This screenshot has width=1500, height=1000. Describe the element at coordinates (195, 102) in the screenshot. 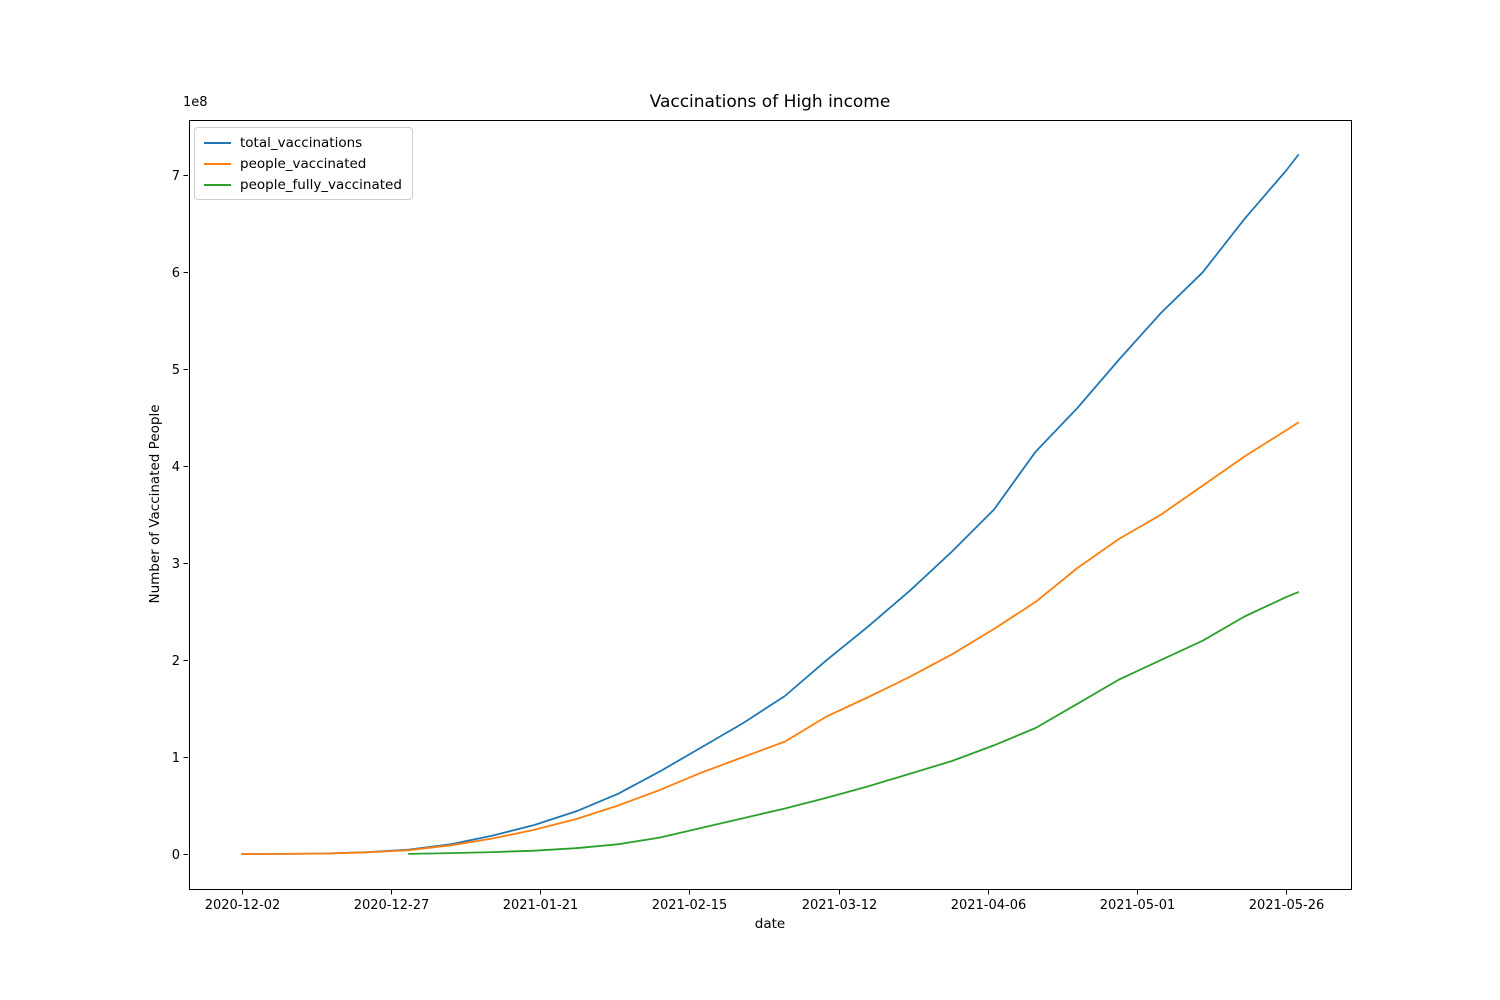

I see `y-axis-offset-label: 1e8` at that location.